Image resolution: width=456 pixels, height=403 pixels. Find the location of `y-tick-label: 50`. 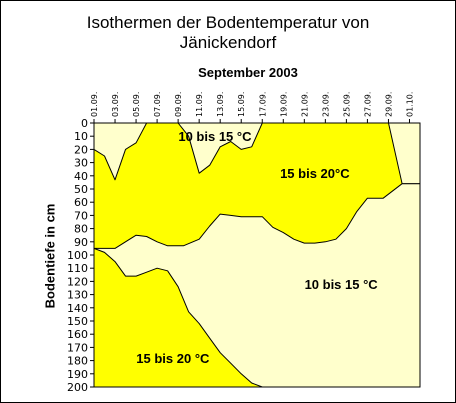

y-tick-label: 50 is located at coordinates (81, 189).